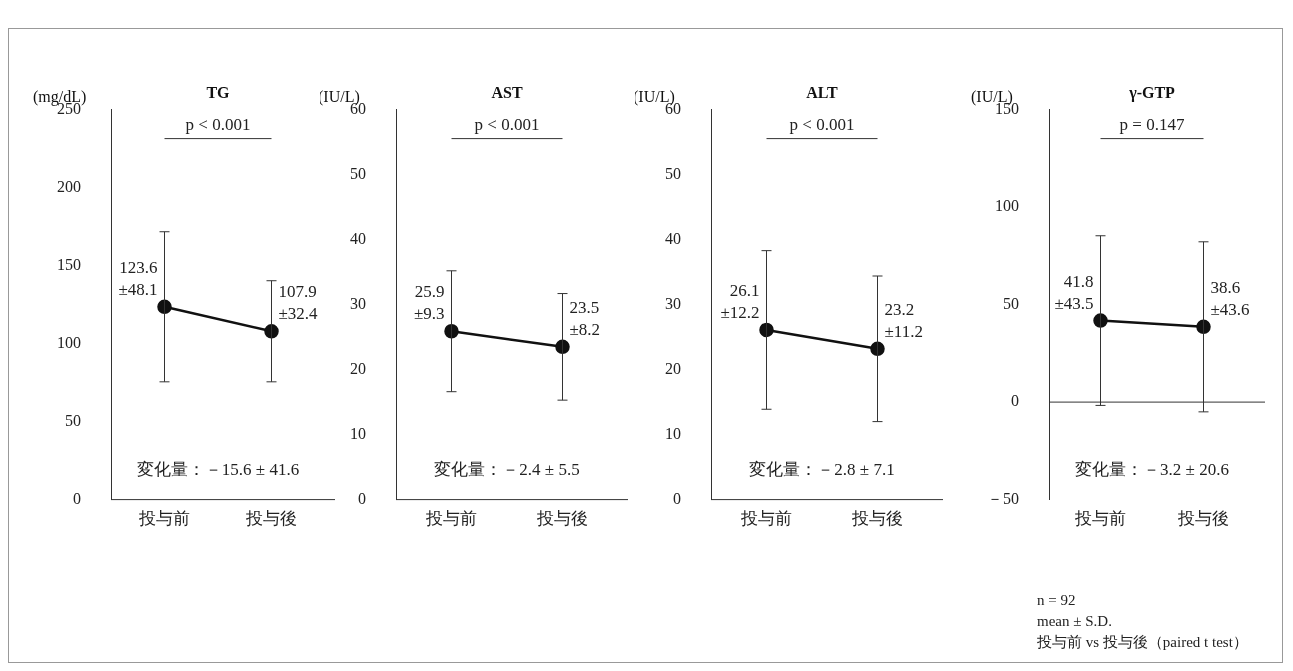 Image resolution: width=1293 pixels, height=671 pixels. What do you see at coordinates (138, 278) in the screenshot?
I see `data-label: 123.6 ±48.1` at bounding box center [138, 278].